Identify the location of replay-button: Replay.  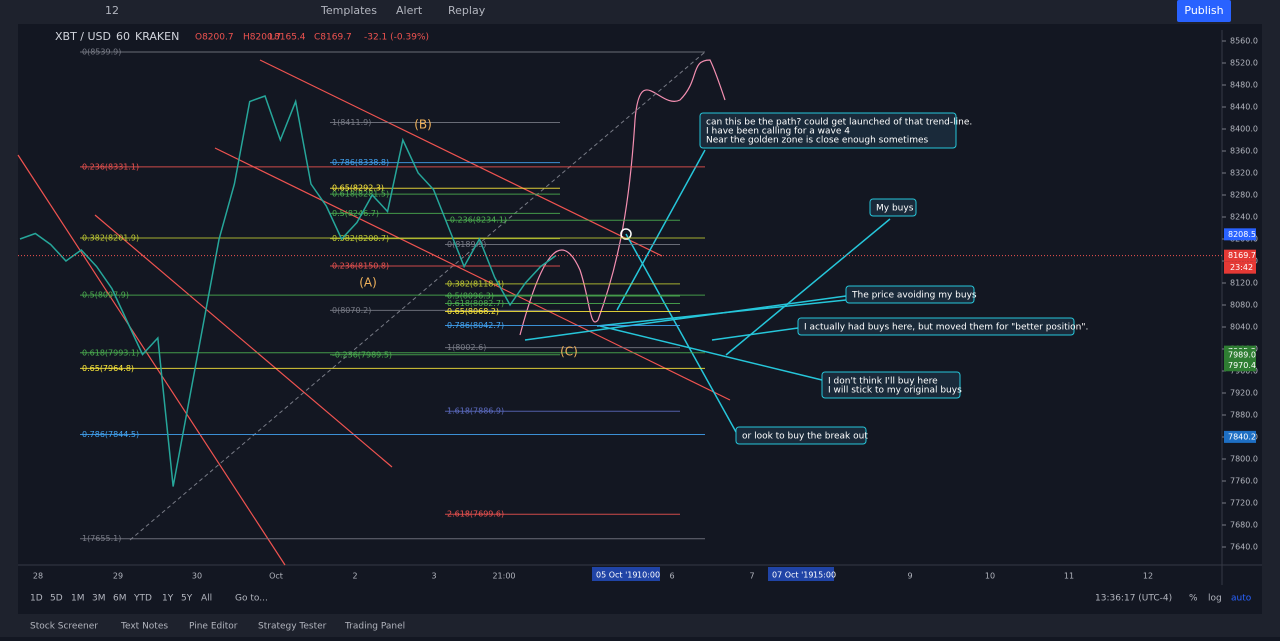
(467, 10).